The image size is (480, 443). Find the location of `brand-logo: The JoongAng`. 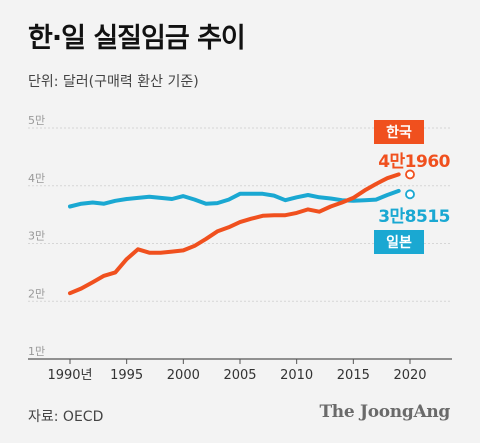

brand-logo: The JoongAng is located at coordinates (384, 412).